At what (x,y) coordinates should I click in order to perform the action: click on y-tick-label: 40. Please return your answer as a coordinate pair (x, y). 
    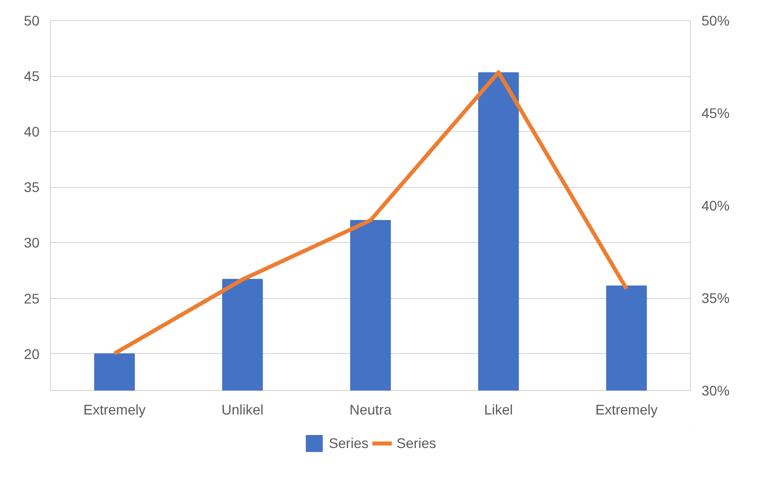
    Looking at the image, I should click on (32, 132).